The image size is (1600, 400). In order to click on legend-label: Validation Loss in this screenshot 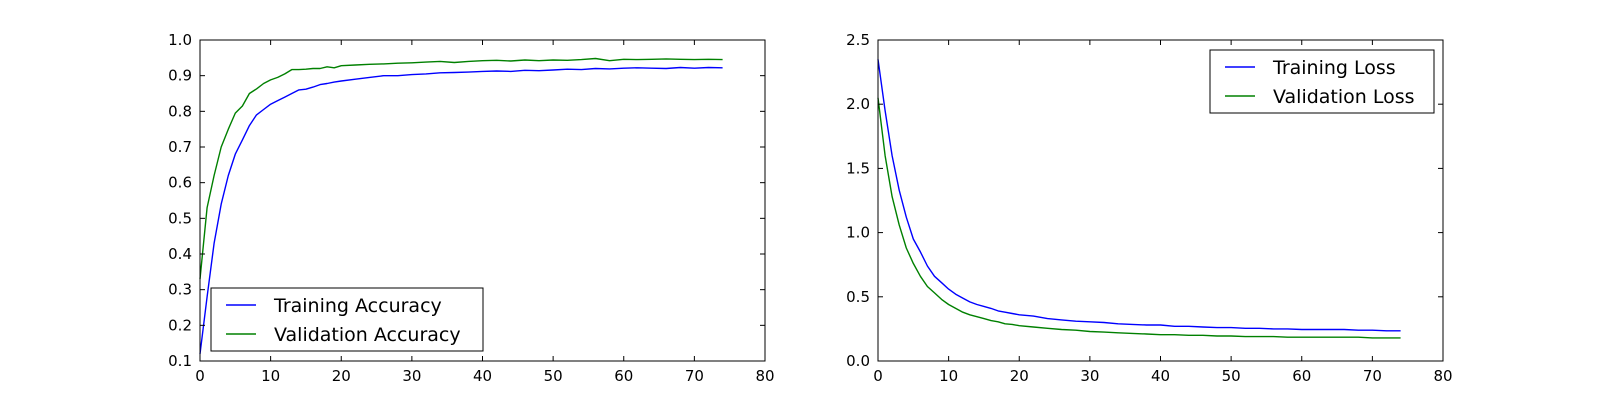, I will do `click(1344, 97)`.